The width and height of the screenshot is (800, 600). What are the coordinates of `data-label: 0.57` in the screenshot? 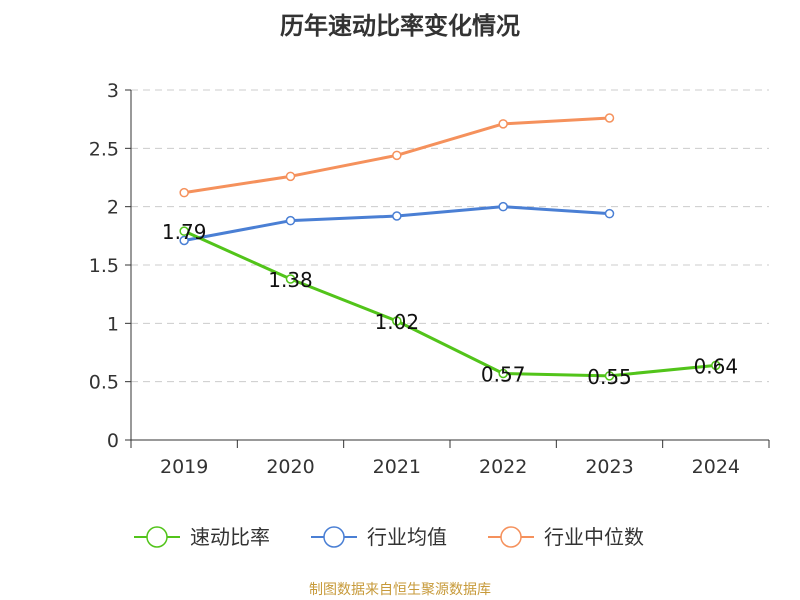 It's located at (503, 375).